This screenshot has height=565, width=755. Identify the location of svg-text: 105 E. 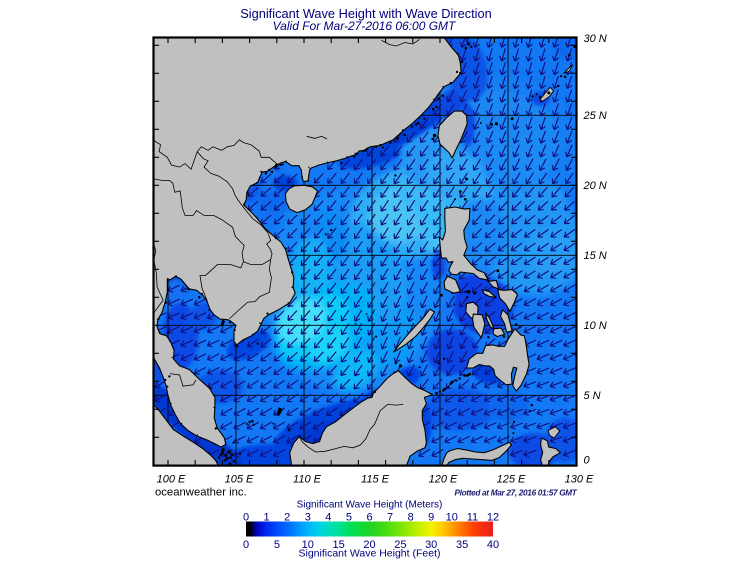
(239, 480).